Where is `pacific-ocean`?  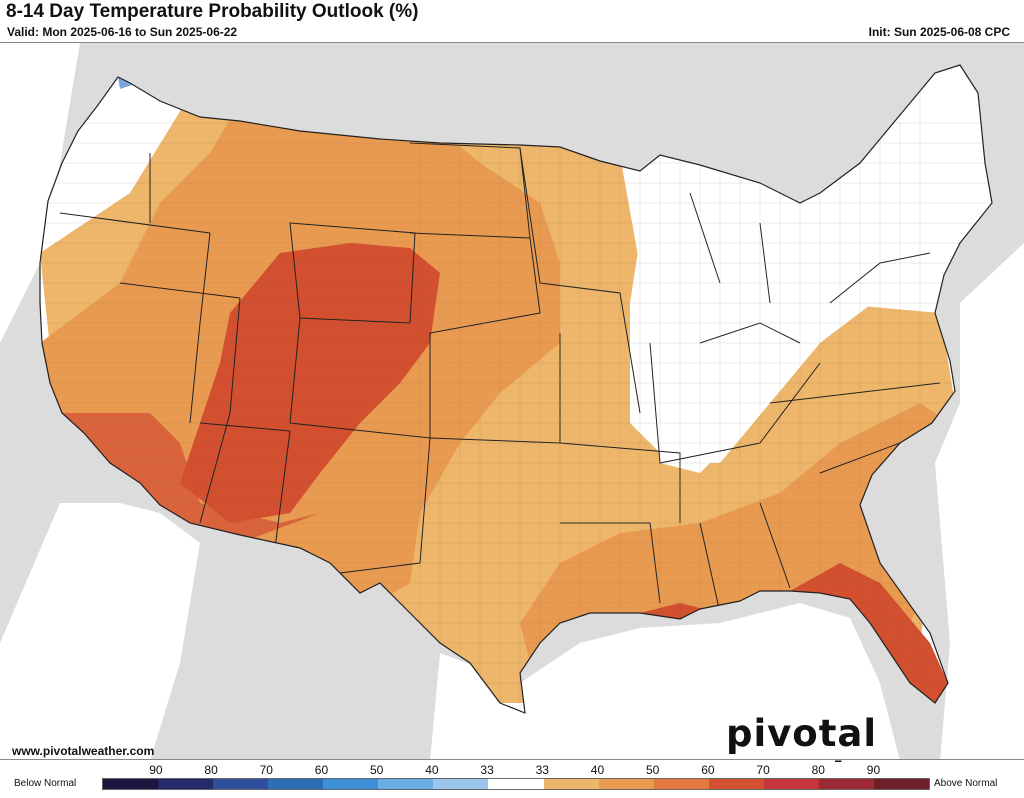
pacific-ocean is located at coordinates (100, 631).